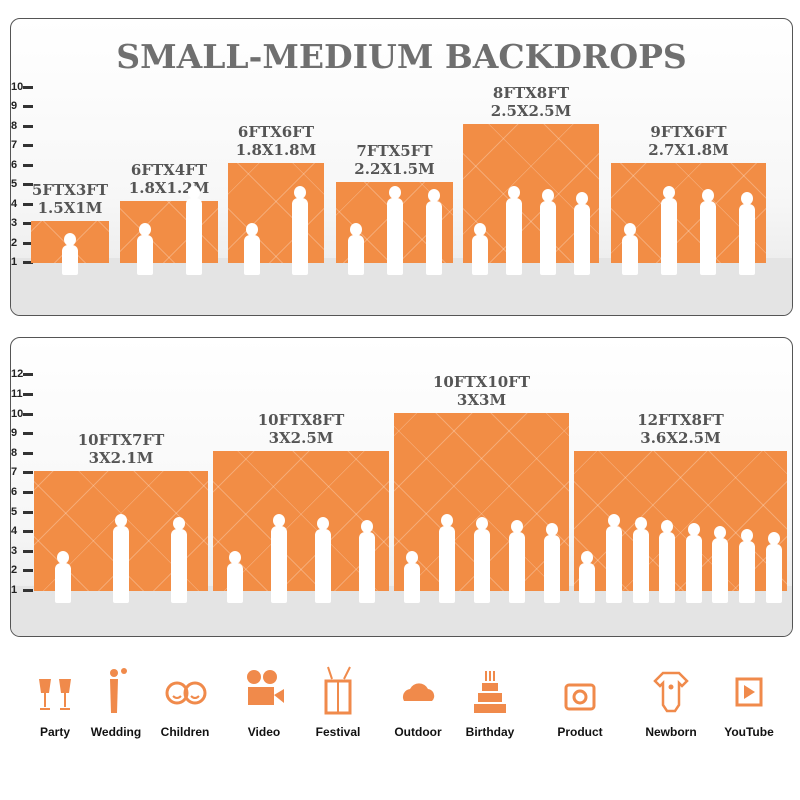 This screenshot has width=800, height=800. What do you see at coordinates (749, 732) in the screenshot?
I see `usage-label: YouTube` at bounding box center [749, 732].